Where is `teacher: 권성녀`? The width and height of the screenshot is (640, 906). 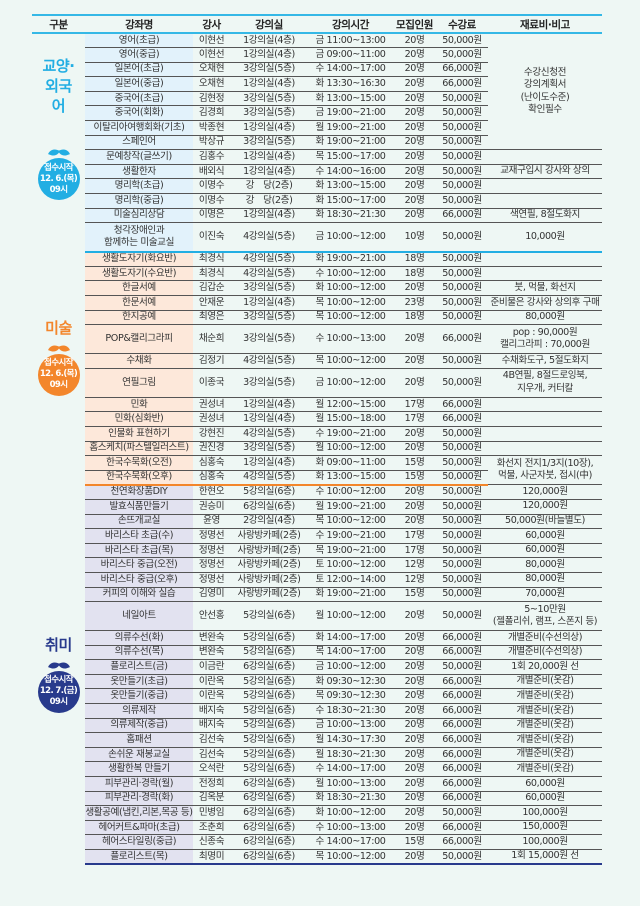
teacher: 권성녀 is located at coordinates (211, 405).